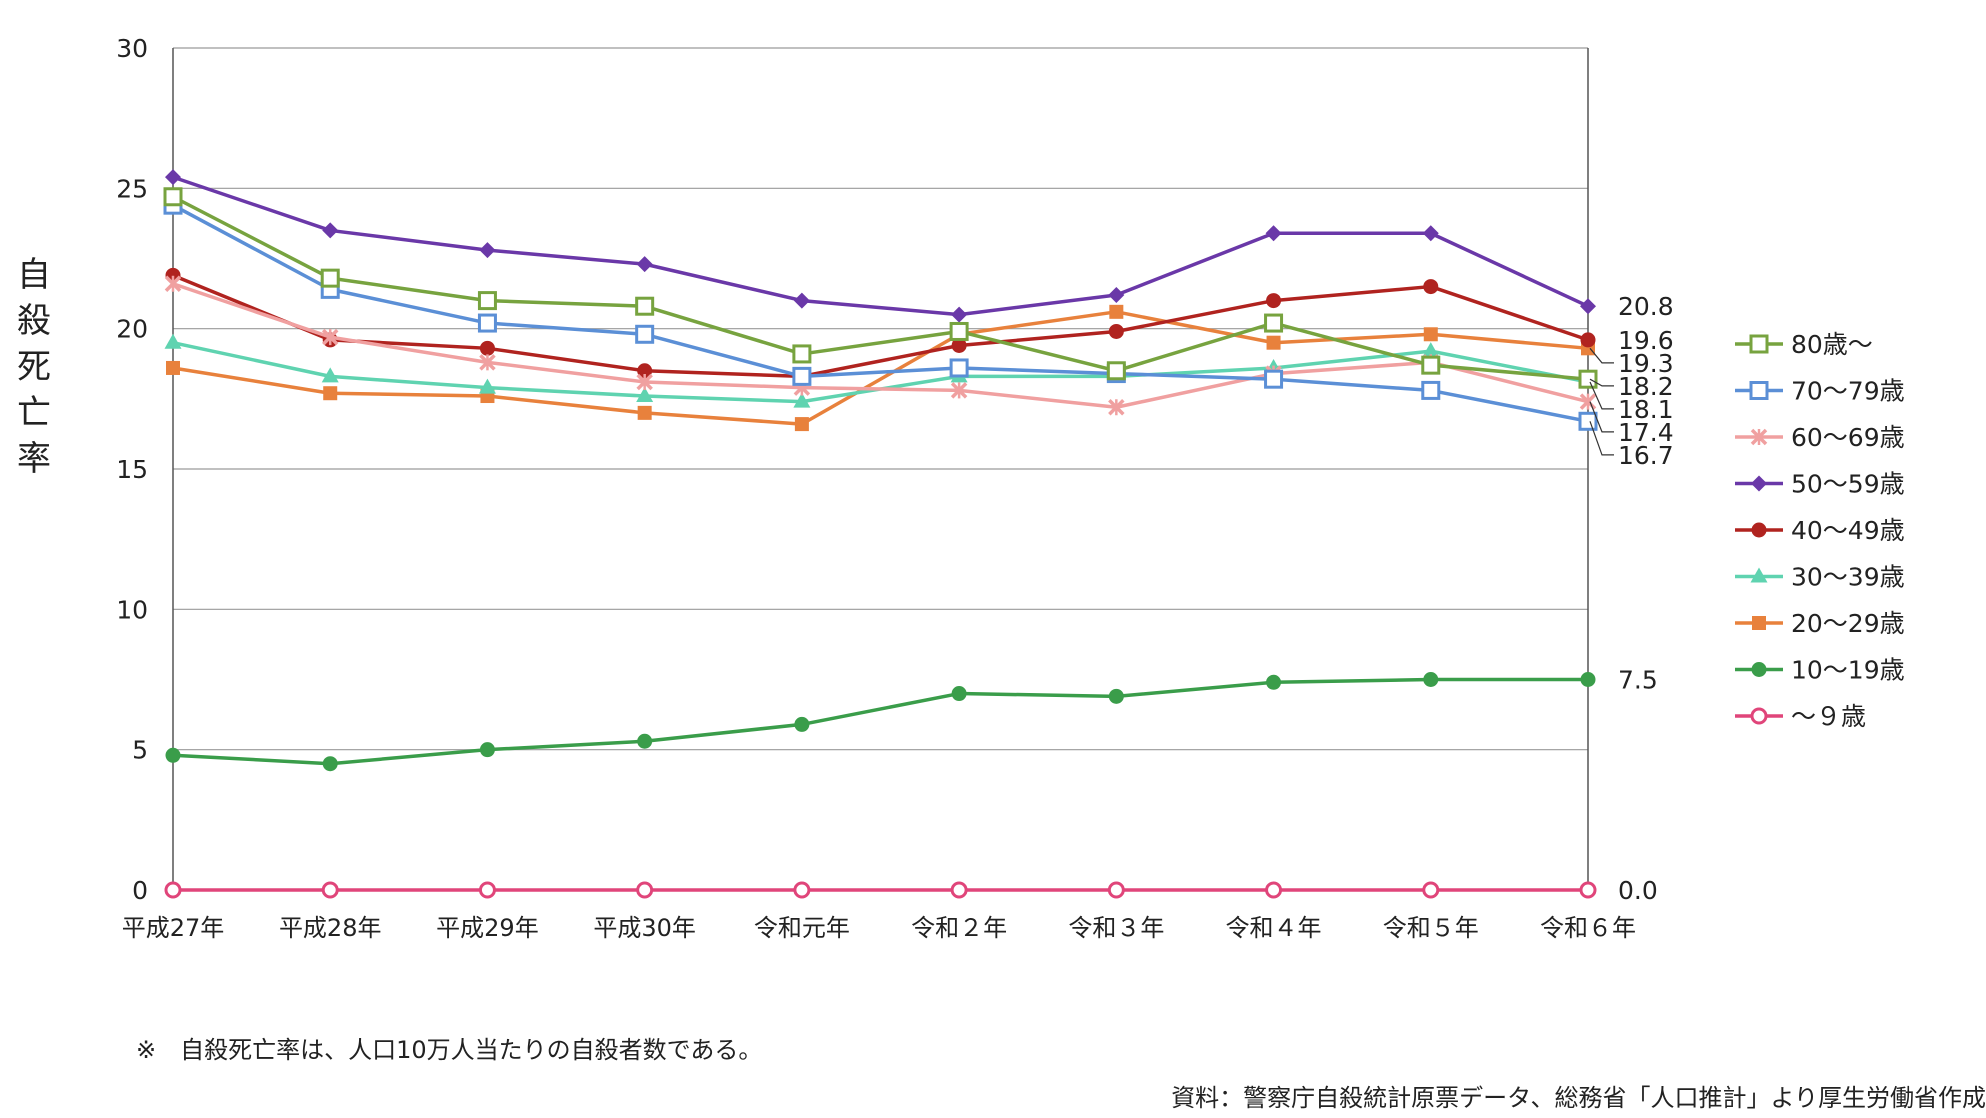 Image resolution: width=1986 pixels, height=1118 pixels. Describe the element at coordinates (644, 928) in the screenshot. I see `x-tick-label: 平成30年` at that location.